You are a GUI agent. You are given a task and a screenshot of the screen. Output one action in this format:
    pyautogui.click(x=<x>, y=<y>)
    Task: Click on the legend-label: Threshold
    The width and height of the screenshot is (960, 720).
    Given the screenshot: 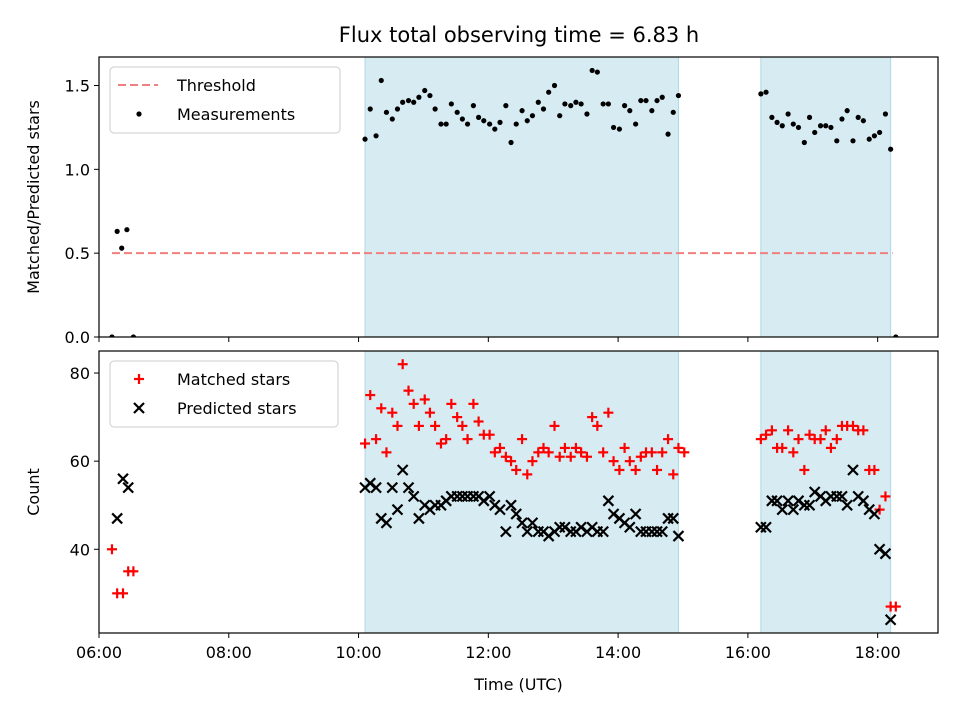 What is the action you would take?
    pyautogui.click(x=216, y=85)
    